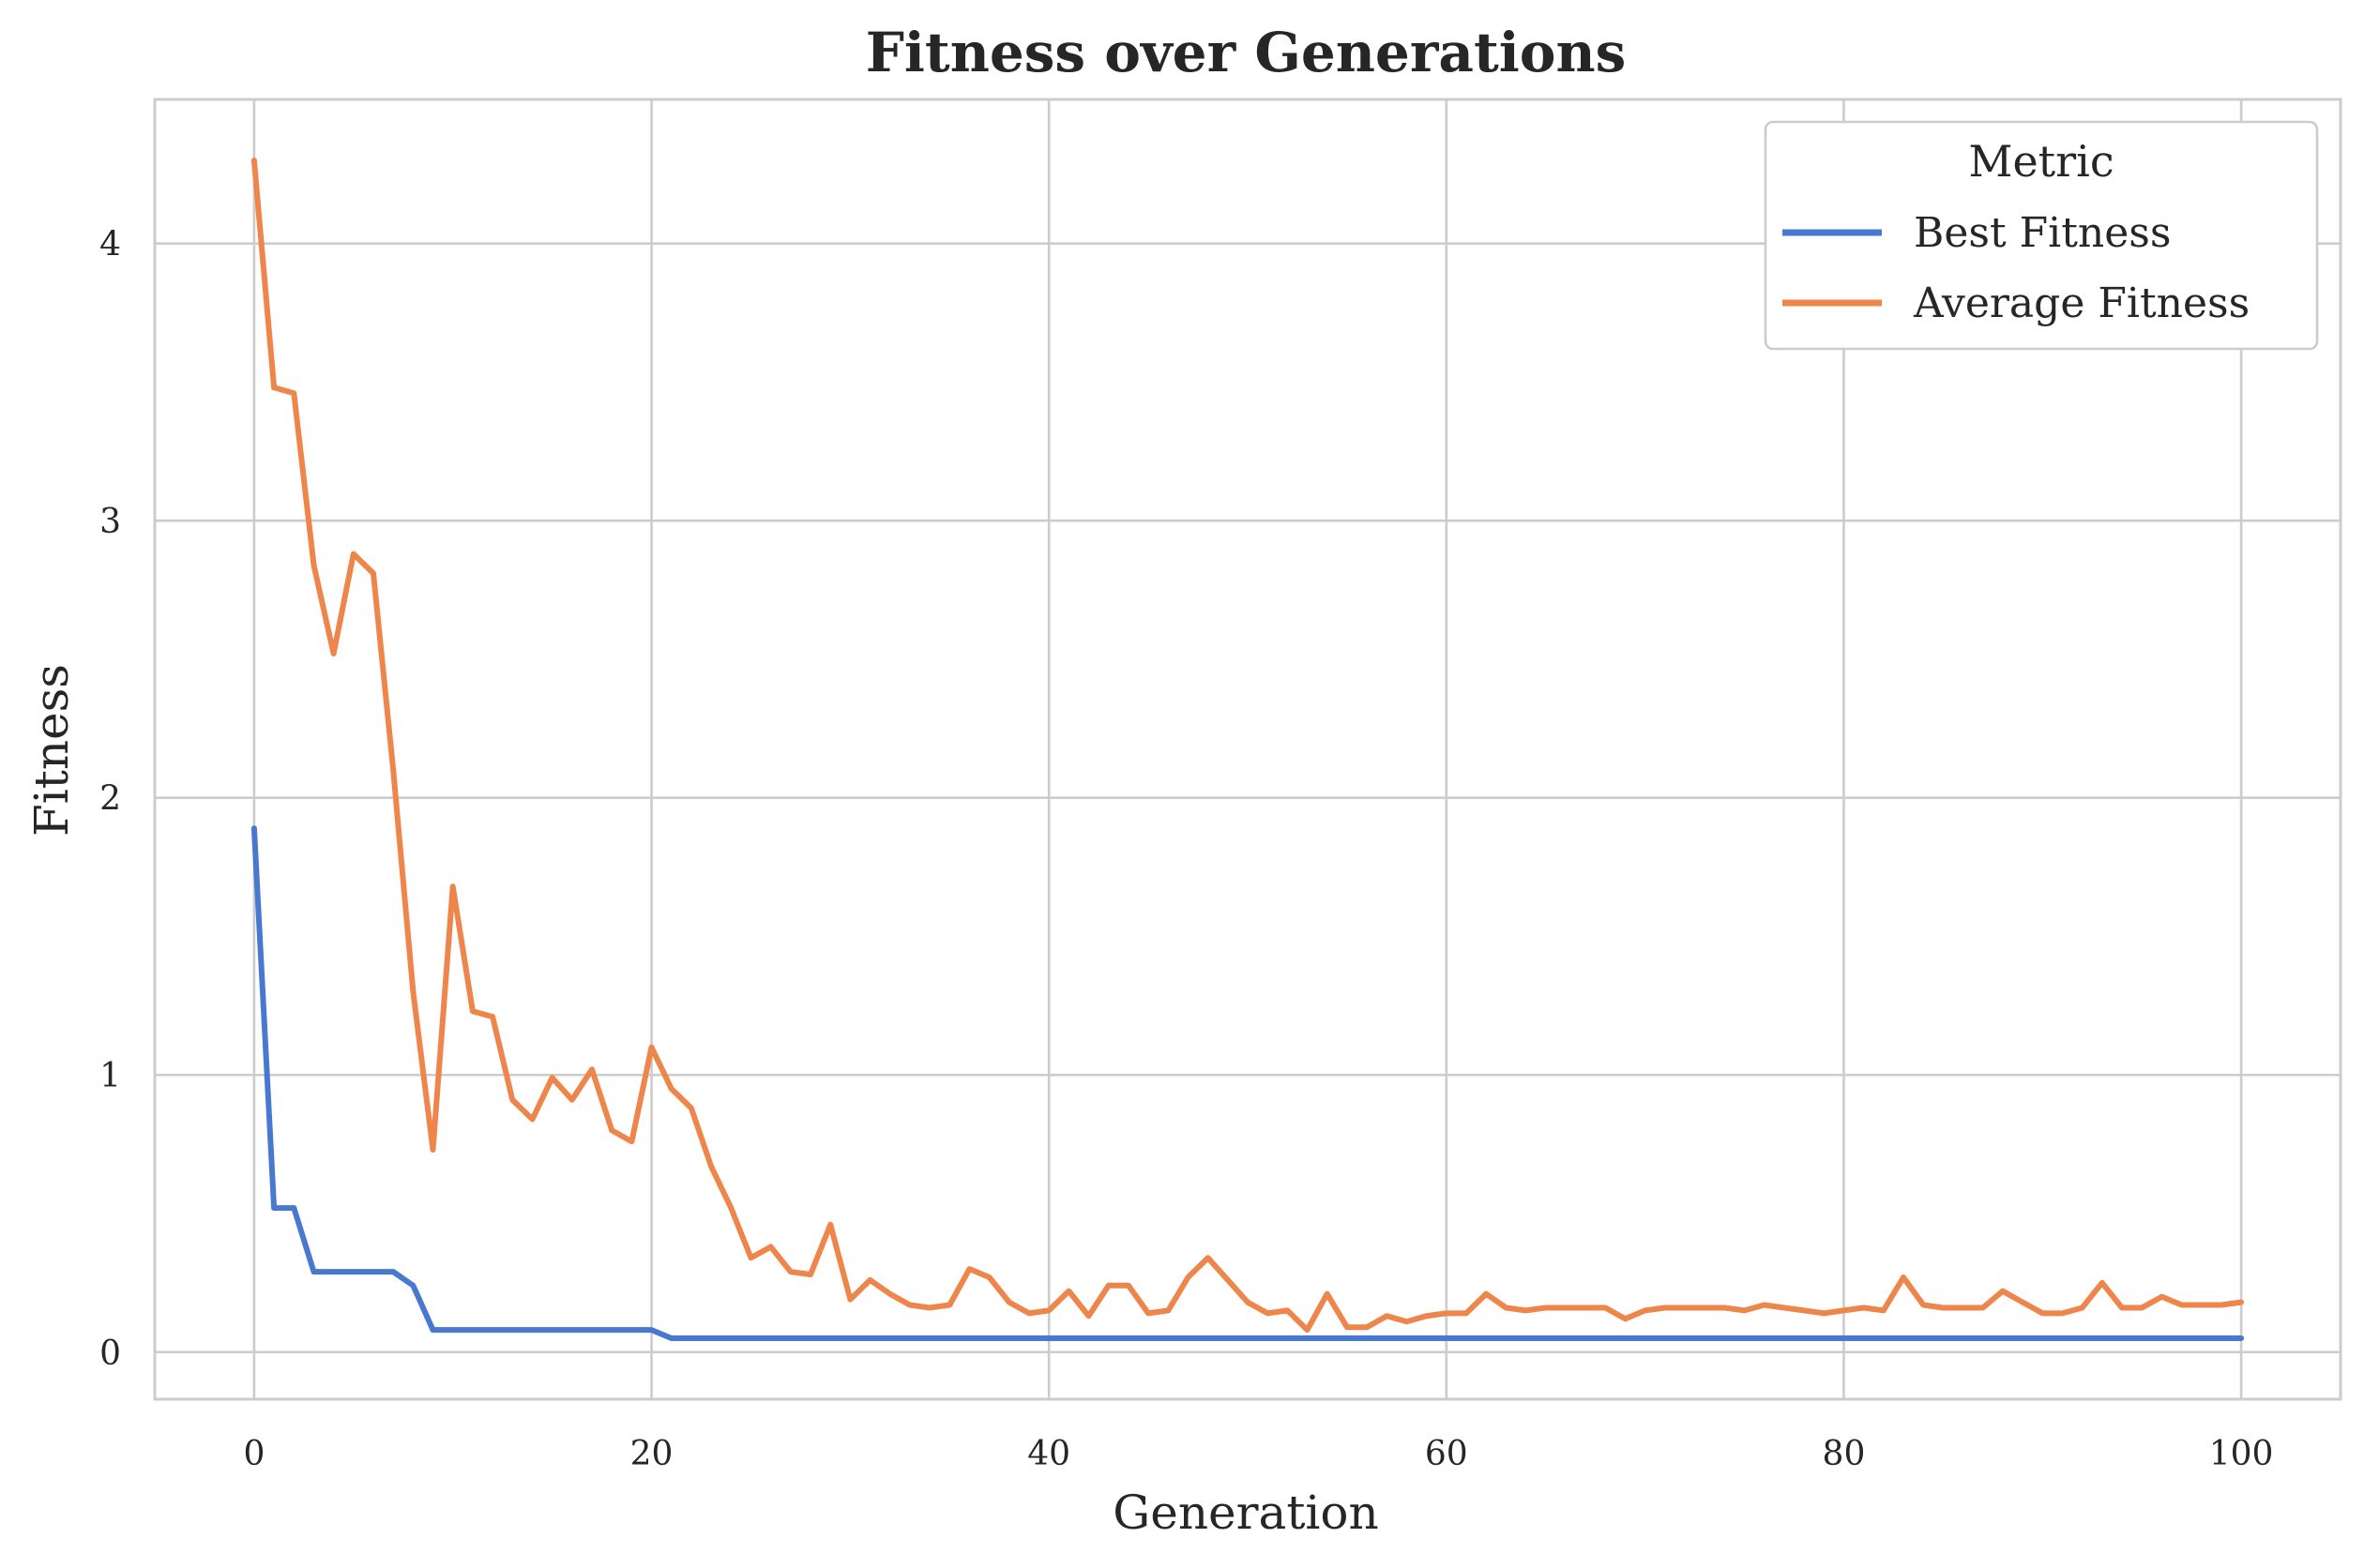 This screenshot has width=2364, height=1568. What do you see at coordinates (2081, 303) in the screenshot?
I see `legend-label-average-fitness: Average Fitness` at bounding box center [2081, 303].